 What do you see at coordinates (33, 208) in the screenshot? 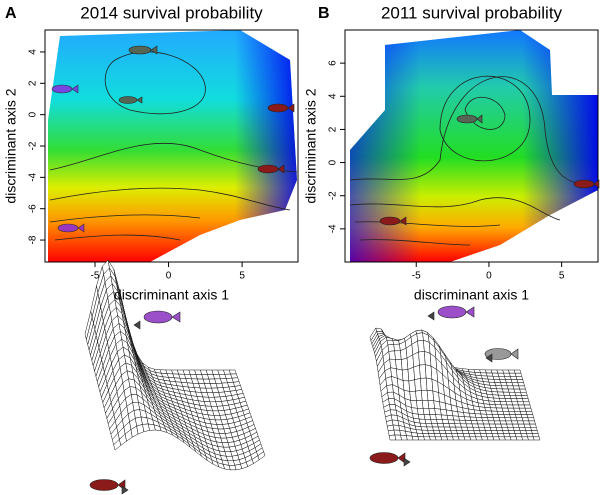
I see `y-tick-label: -6` at bounding box center [33, 208].